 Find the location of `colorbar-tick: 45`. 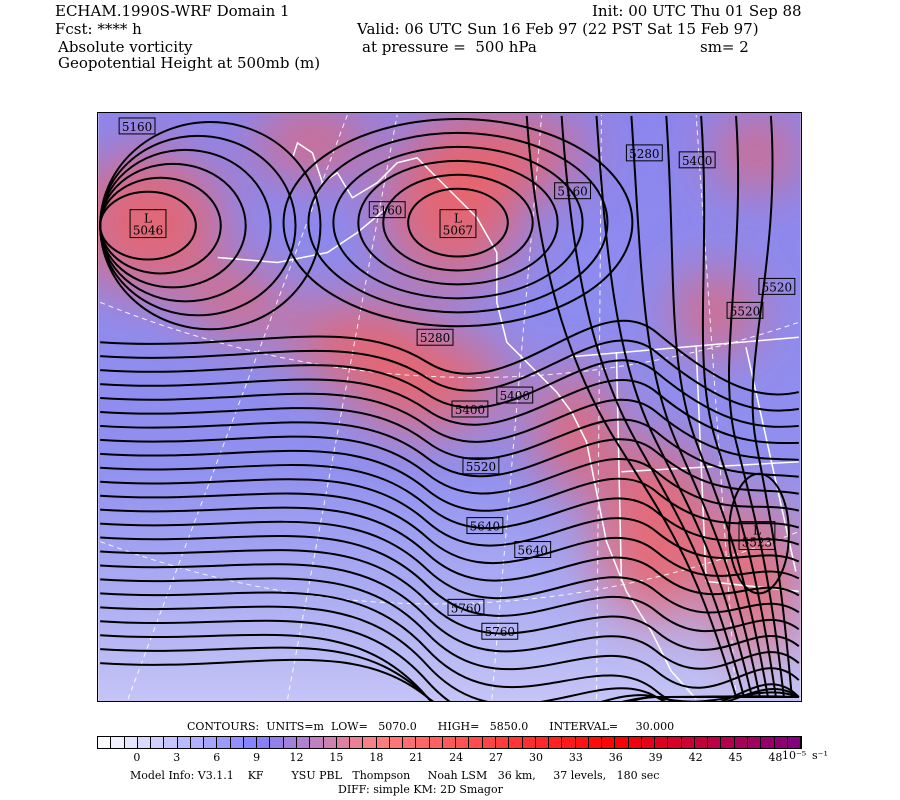

colorbar-tick: 45 is located at coordinates (735, 757).